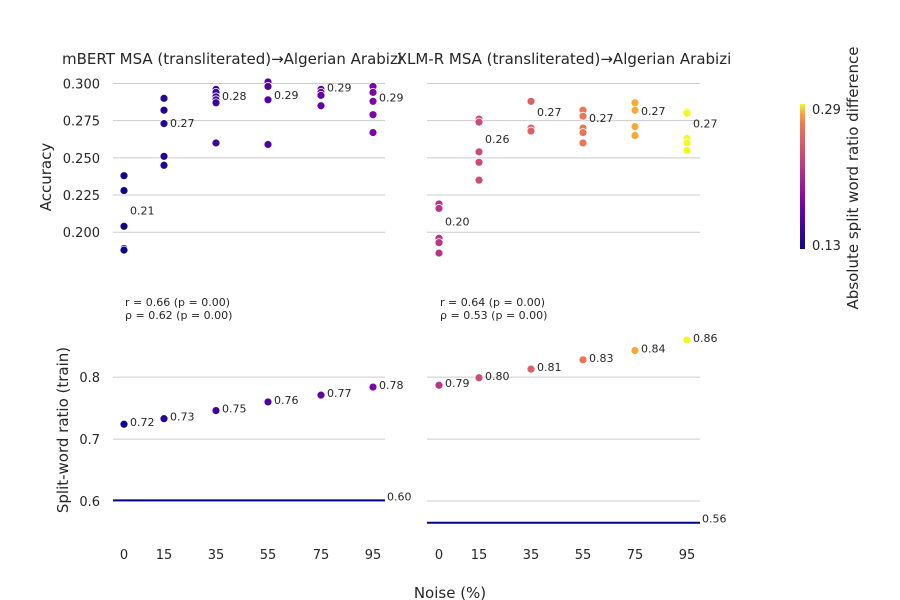 This screenshot has height=600, width=900. I want to click on x-tick-label: 55, so click(583, 555).